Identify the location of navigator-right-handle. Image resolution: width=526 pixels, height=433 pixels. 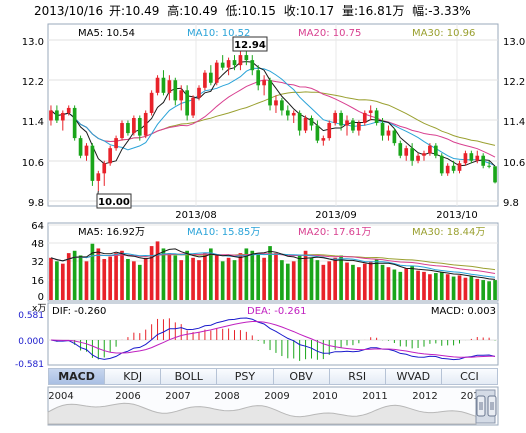
(492, 406).